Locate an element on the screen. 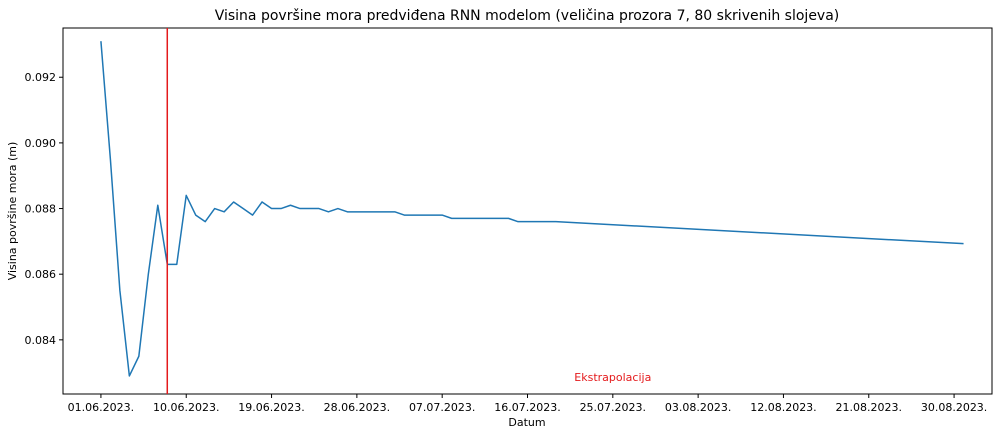  y-tick-label: 0.084 is located at coordinates (41, 340).